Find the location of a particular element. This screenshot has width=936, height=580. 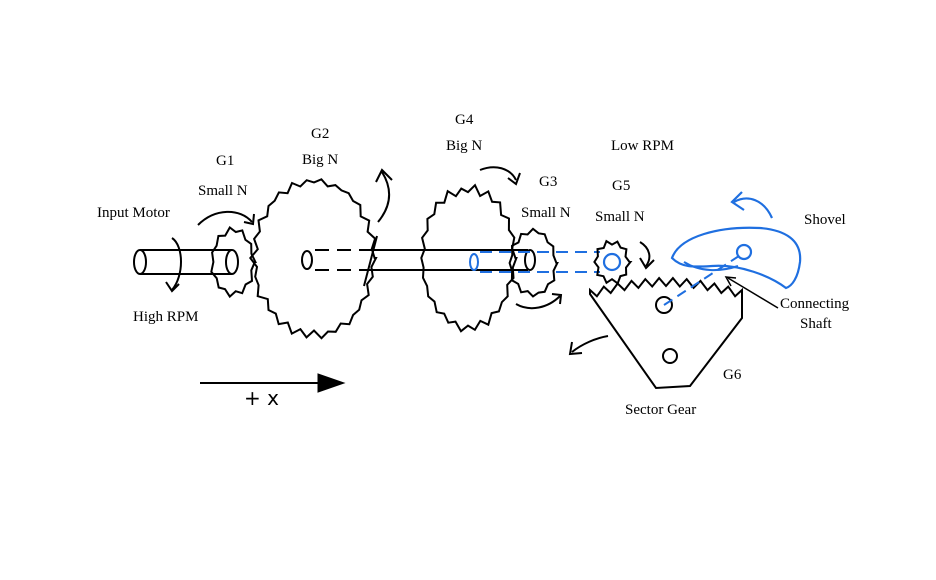

blue-hidden-shaft is located at coordinates (534, 262).